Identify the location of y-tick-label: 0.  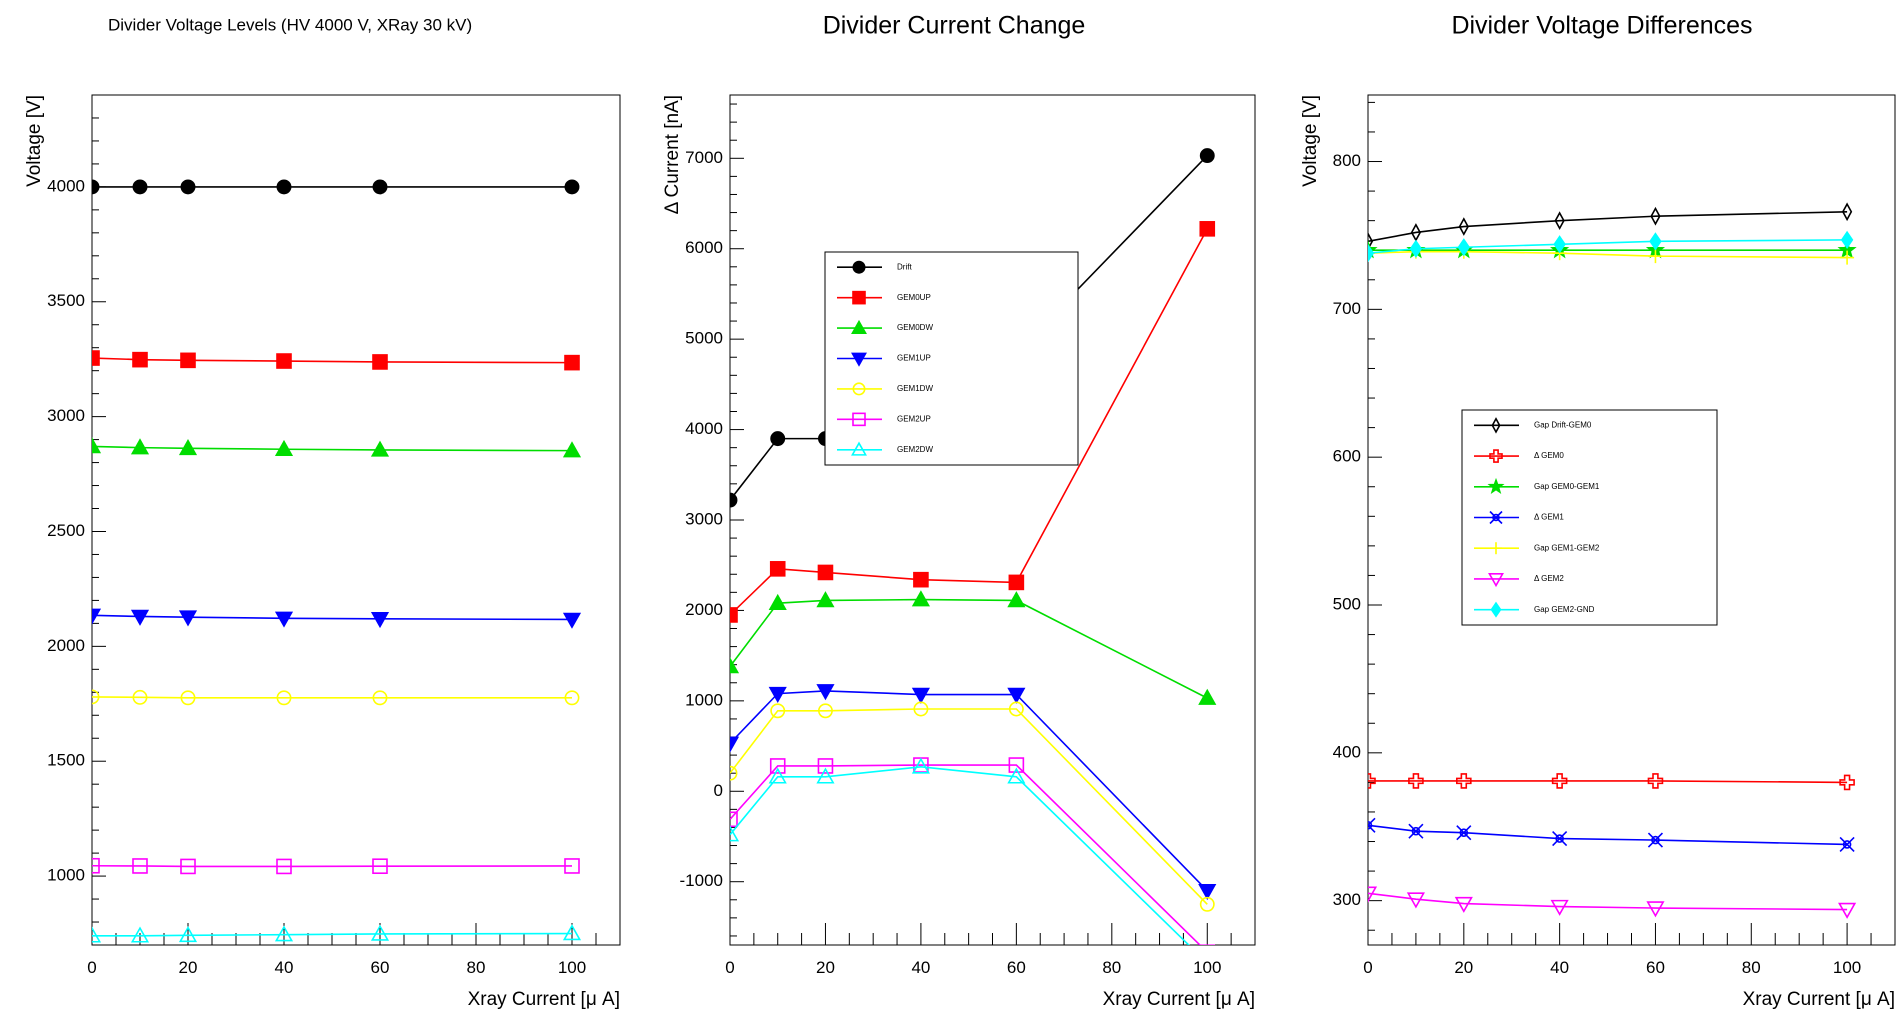
(718, 790).